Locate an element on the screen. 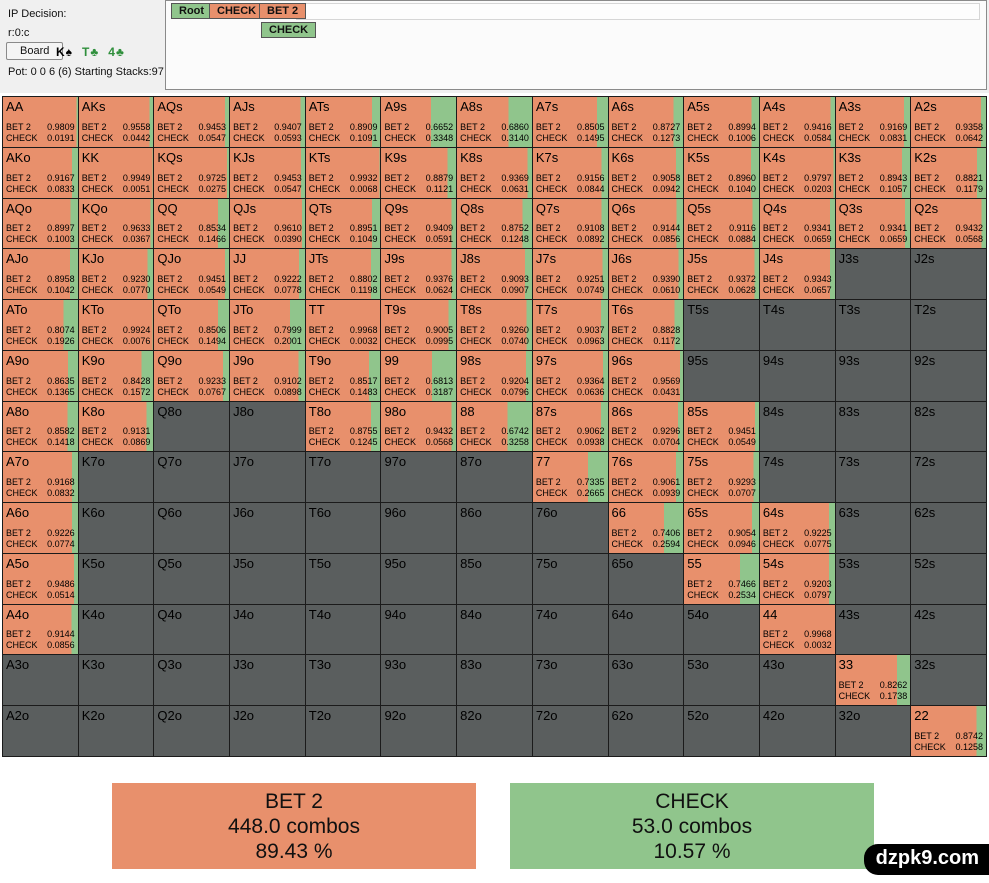 Image resolution: width=989 pixels, height=883 pixels. hand-cell: 95s is located at coordinates (722, 376).